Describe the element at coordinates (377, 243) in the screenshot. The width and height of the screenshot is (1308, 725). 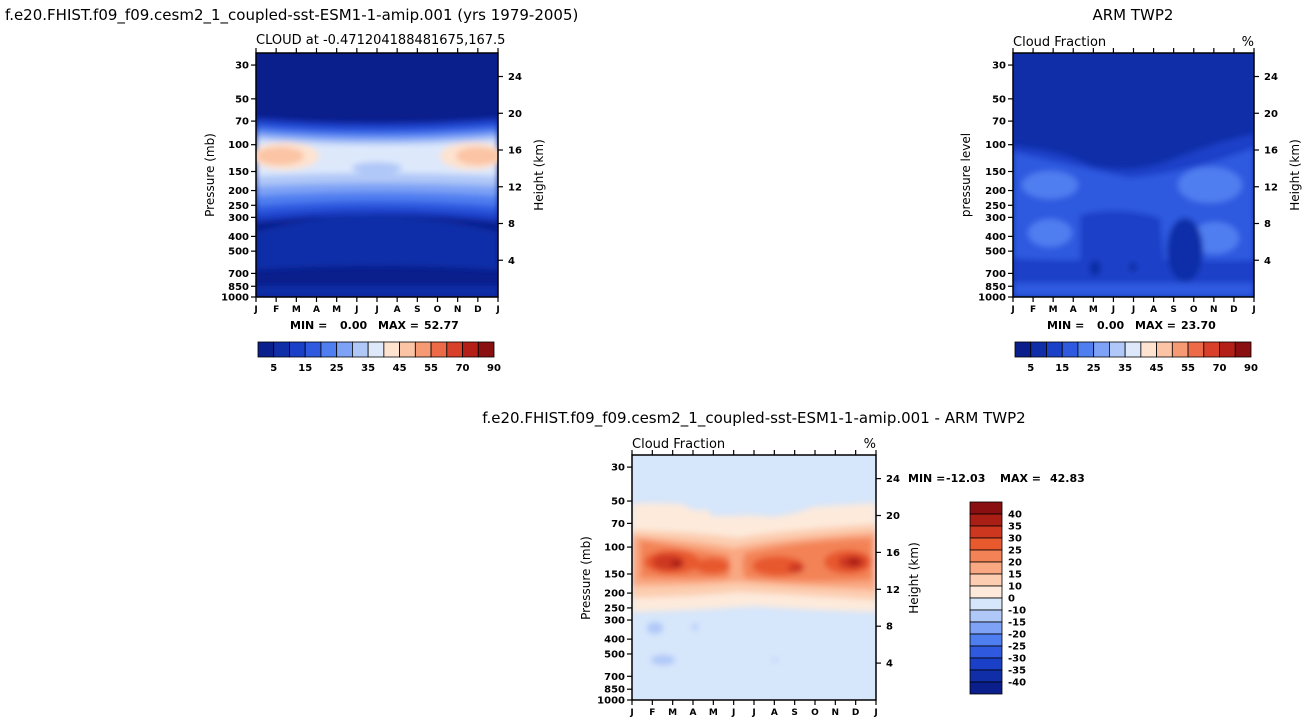
I see `field-layer` at that location.